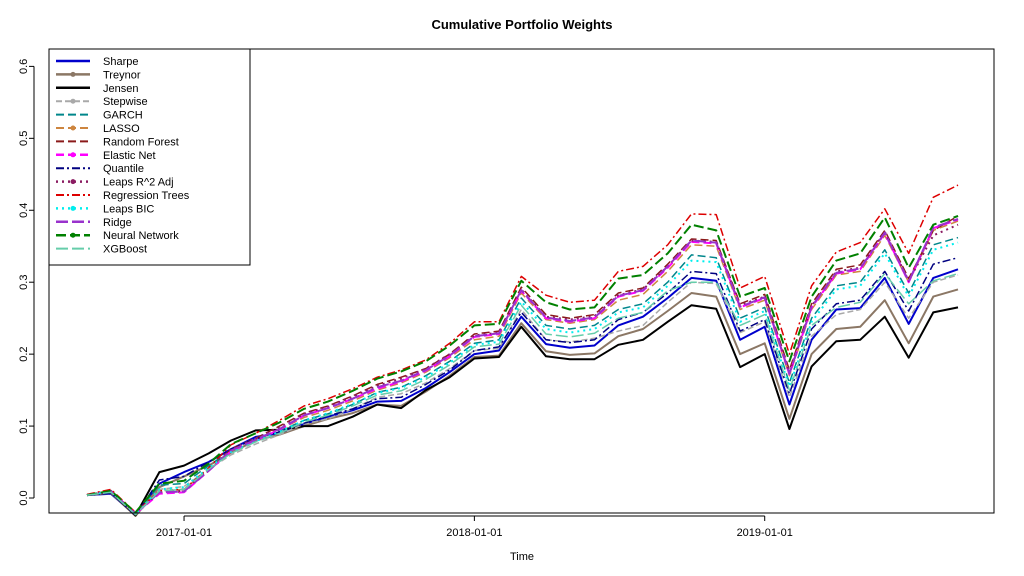  Describe the element at coordinates (98, 129) in the screenshot. I see `legend-item: LASSO` at that location.